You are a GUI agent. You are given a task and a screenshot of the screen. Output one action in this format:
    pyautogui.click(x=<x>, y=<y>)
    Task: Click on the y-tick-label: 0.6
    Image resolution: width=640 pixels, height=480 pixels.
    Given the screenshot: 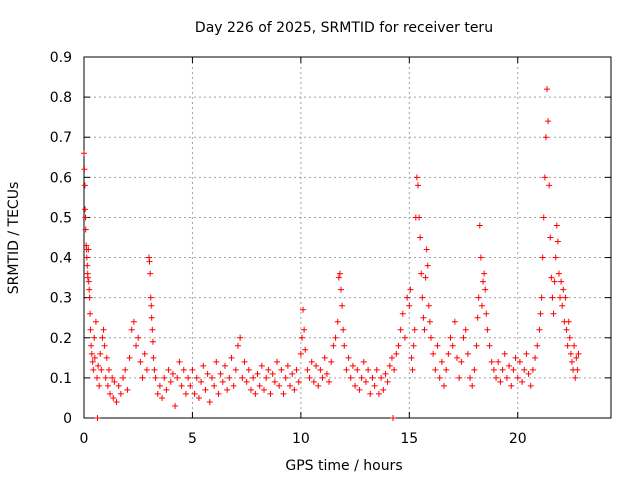 What is the action you would take?
    pyautogui.click(x=61, y=178)
    